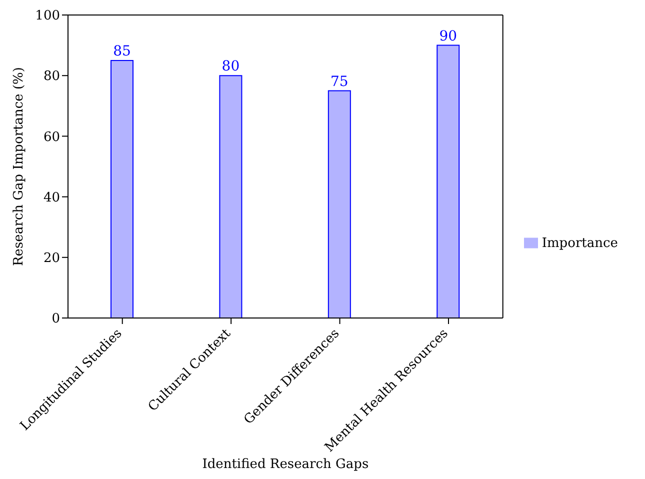 Image resolution: width=645 pixels, height=479 pixels. Describe the element at coordinates (122, 51) in the screenshot. I see `data-label: 85` at that location.